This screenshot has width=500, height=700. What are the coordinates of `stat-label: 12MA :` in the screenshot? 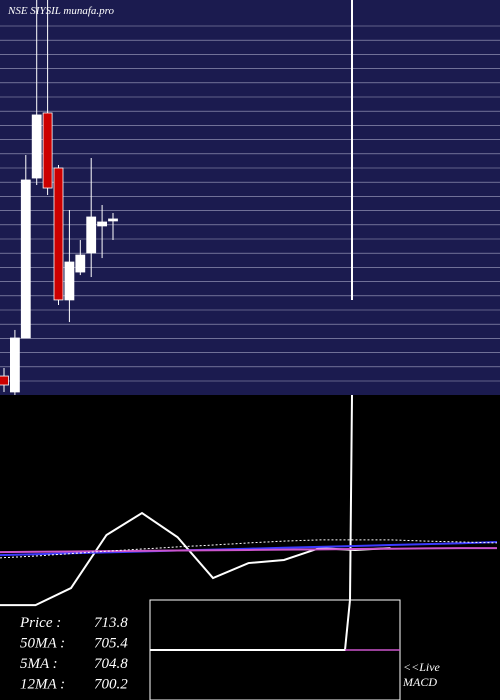 It's located at (42, 685).